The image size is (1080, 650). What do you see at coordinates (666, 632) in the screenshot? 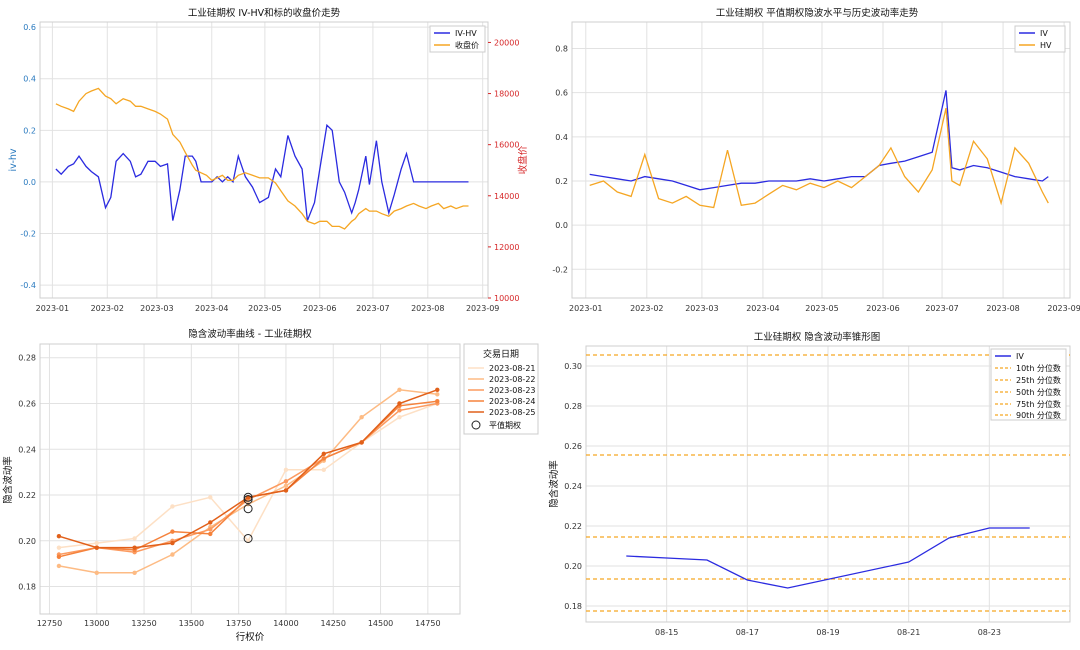
I see `x-tick-label: 08-15` at bounding box center [666, 632].